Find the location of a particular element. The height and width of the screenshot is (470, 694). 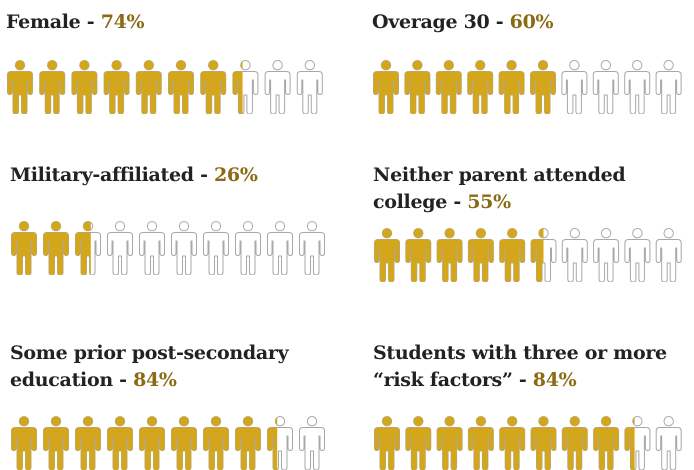

stat-label-line-2: college - 55% is located at coordinates (442, 202).